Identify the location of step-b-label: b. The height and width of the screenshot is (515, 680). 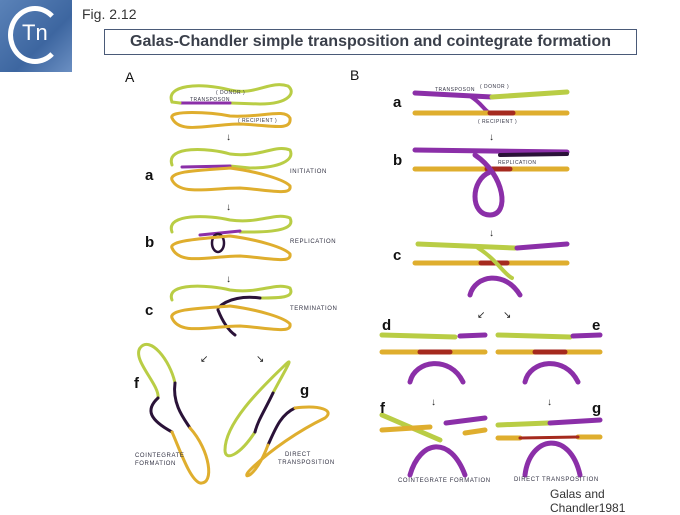
(149, 242).